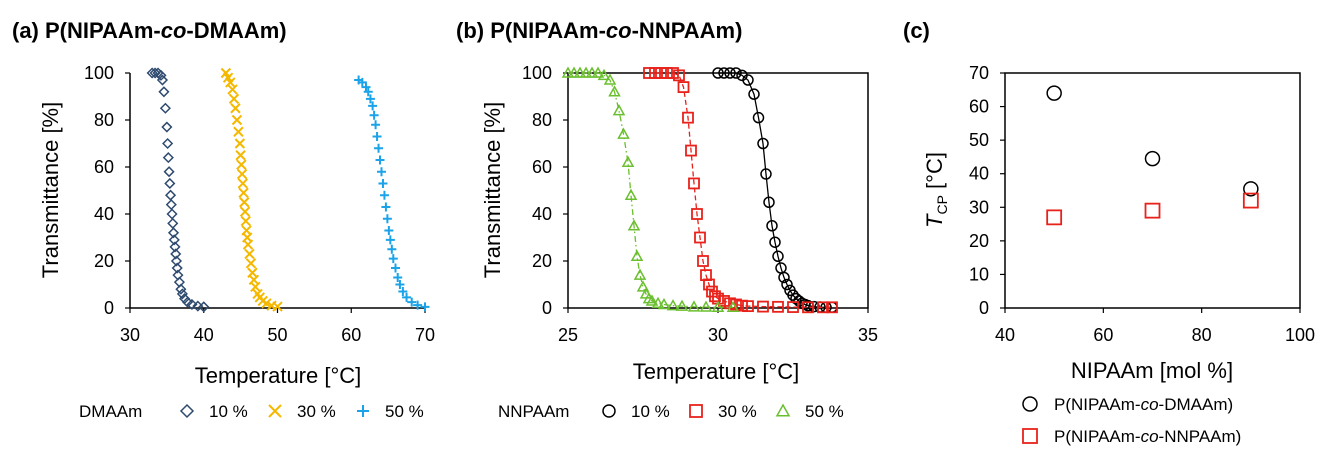  Describe the element at coordinates (916, 30) in the screenshot. I see `panel-c-title: (c)` at that location.